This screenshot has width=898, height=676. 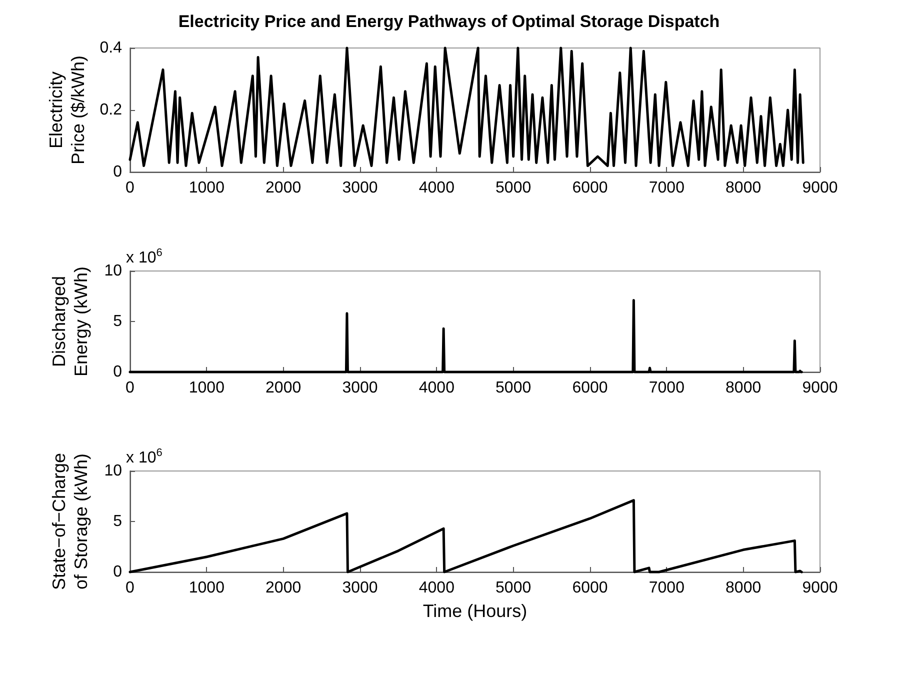 What do you see at coordinates (67, 110) in the screenshot?
I see `y-axis-title: Electricity Price ($/kWh)` at bounding box center [67, 110].